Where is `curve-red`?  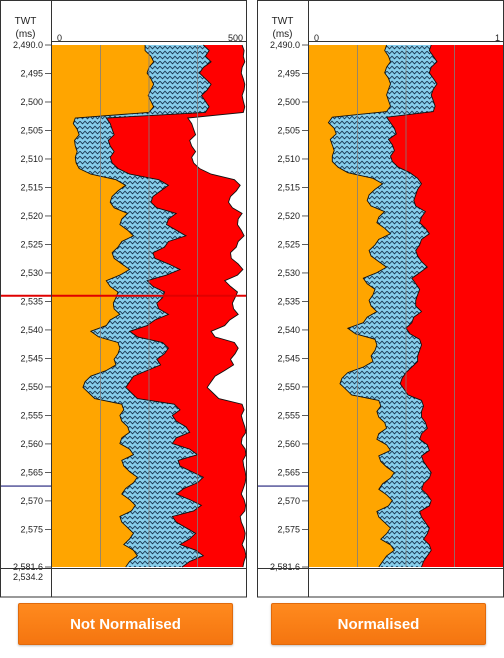
curve-red is located at coordinates (411, 306).